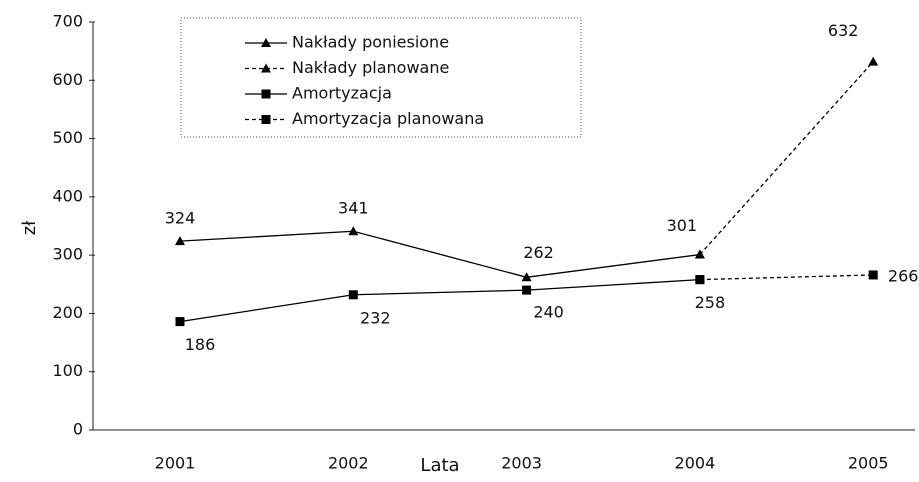 This screenshot has height=482, width=919. I want to click on x-tick-label: 2003, so click(521, 463).